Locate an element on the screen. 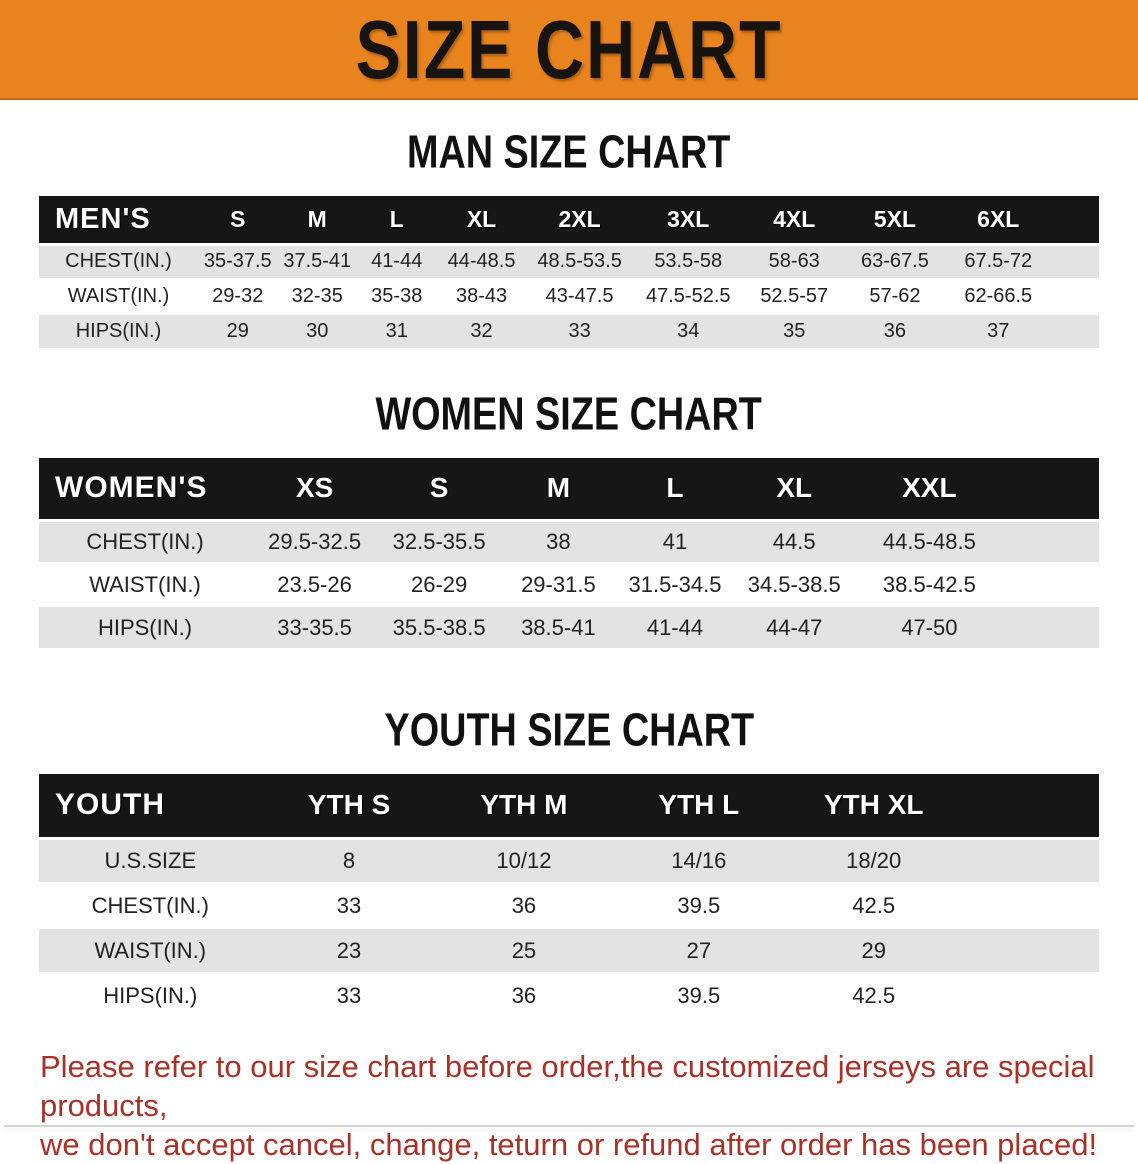 This screenshot has width=1138, height=1164. women-col-header: M is located at coordinates (558, 490).